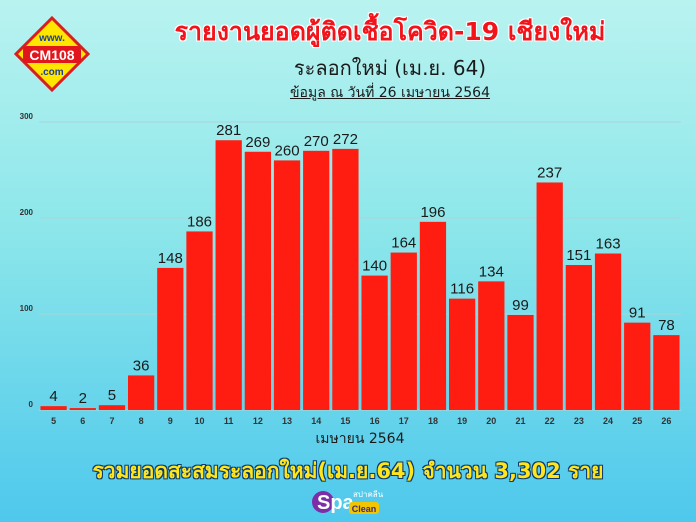 This screenshot has height=522, width=696. Describe the element at coordinates (27, 308) in the screenshot. I see `y-tick-label: 100` at that location.